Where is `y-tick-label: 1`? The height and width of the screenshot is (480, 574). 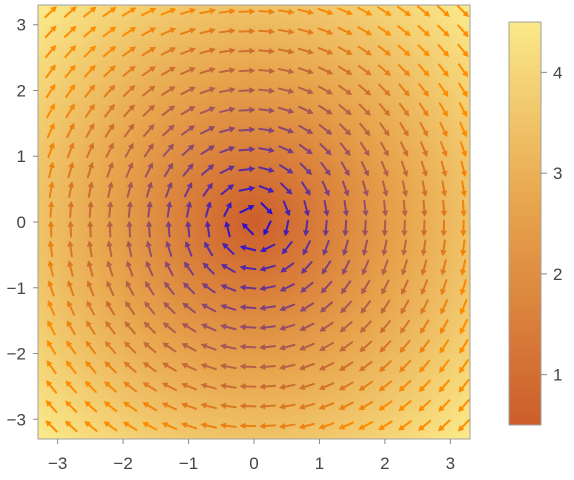 y-tick-label: 1 is located at coordinates (21, 156).